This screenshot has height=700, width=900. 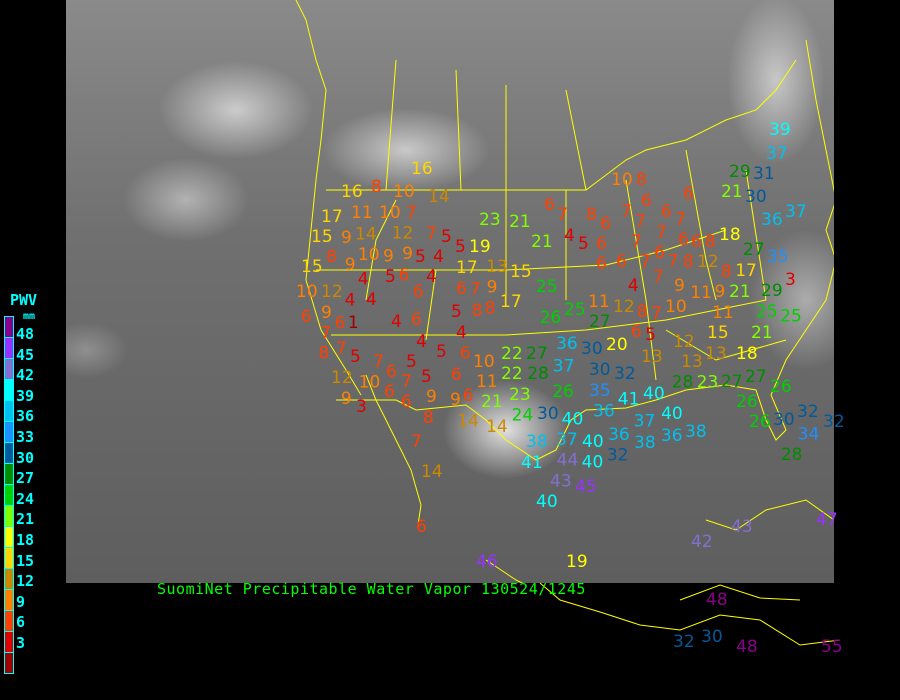 What do you see at coordinates (25, 457) in the screenshot?
I see `legend-label: 30` at bounding box center [25, 457].